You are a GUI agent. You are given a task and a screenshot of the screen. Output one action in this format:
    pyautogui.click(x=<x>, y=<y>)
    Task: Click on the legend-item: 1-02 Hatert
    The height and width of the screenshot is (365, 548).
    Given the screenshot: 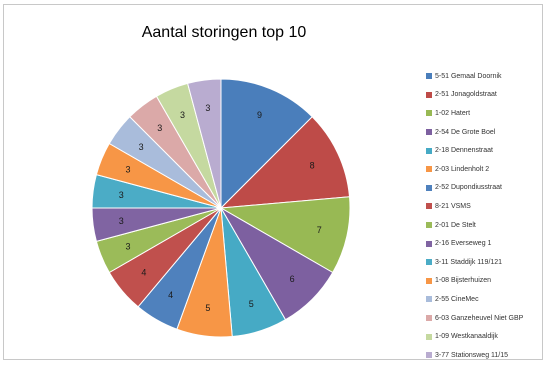 What is the action you would take?
    pyautogui.click(x=484, y=113)
    